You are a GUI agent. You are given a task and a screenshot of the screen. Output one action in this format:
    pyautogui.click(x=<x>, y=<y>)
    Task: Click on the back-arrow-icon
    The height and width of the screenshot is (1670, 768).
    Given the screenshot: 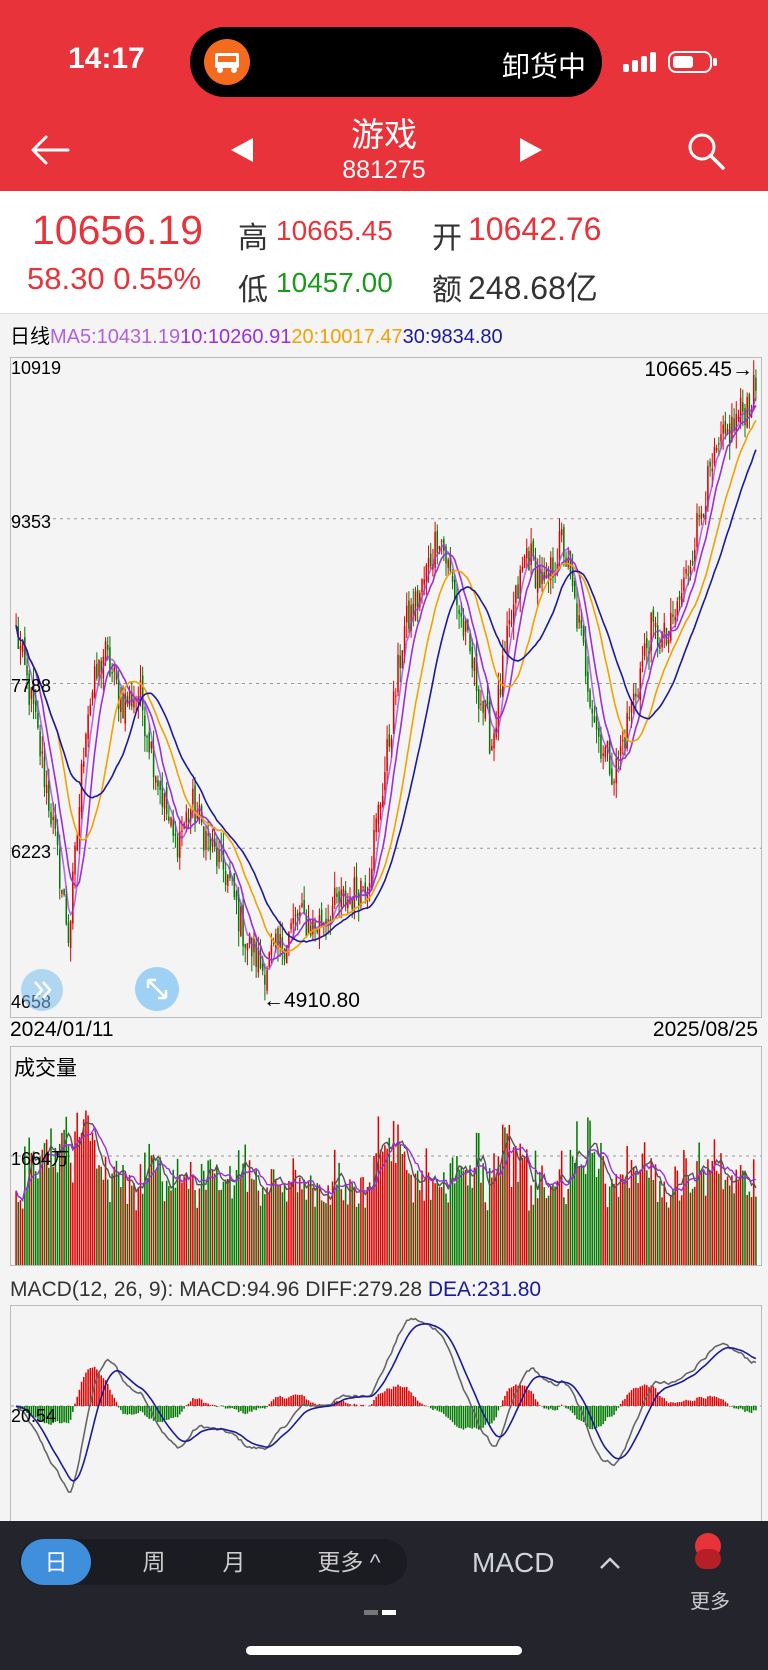 What is the action you would take?
    pyautogui.click(x=50, y=150)
    